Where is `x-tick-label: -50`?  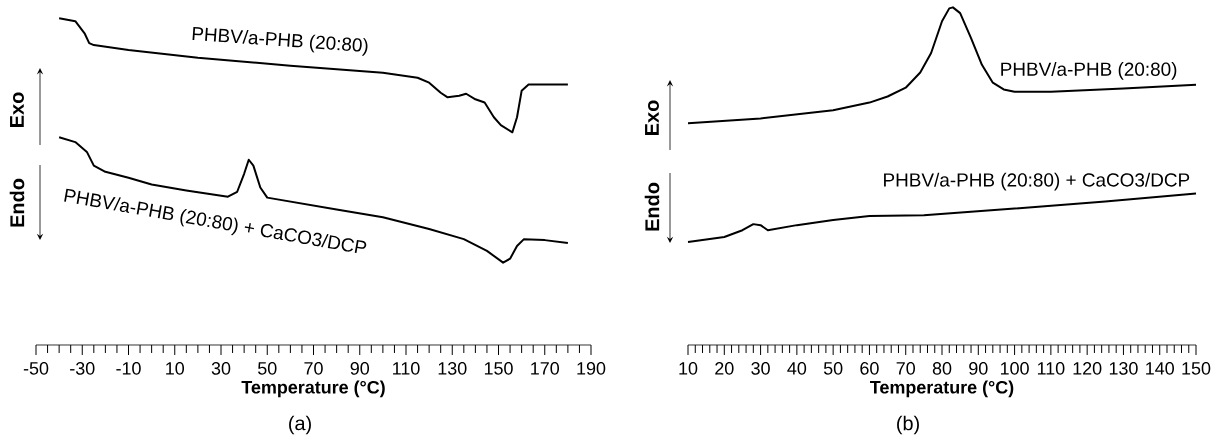
x-tick-label: -50 is located at coordinates (36, 368).